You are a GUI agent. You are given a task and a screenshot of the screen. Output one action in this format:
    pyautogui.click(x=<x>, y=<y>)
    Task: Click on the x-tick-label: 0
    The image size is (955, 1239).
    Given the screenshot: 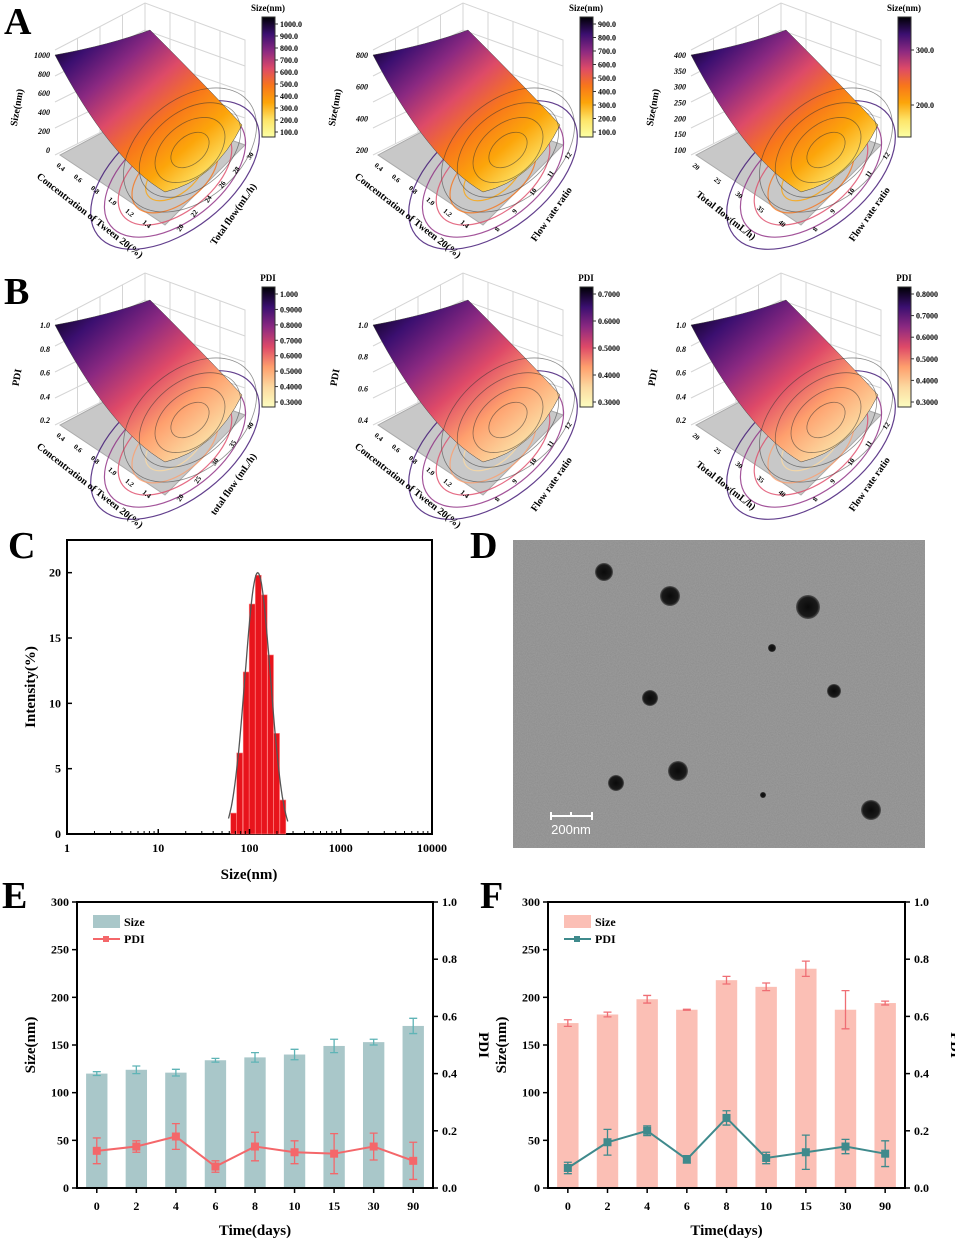 What is the action you would take?
    pyautogui.click(x=568, y=1206)
    